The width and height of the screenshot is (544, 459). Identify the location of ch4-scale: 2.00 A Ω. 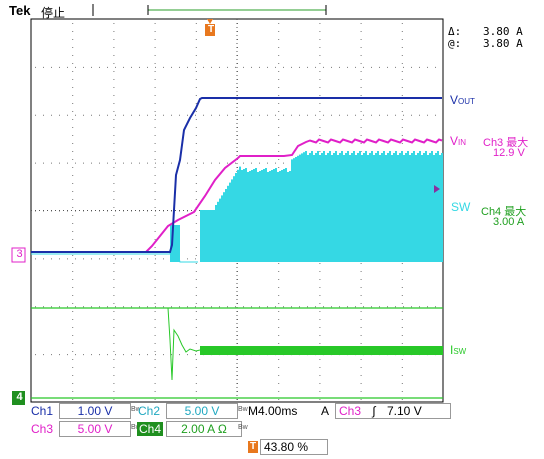
(204, 429).